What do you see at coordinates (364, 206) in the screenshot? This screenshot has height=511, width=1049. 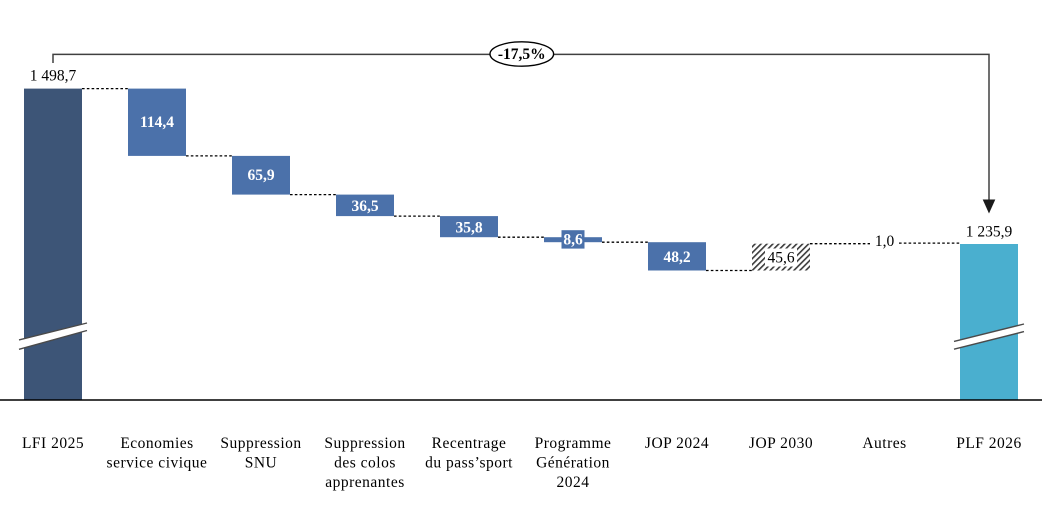 I see `svg-text: 36,5` at bounding box center [364, 206].